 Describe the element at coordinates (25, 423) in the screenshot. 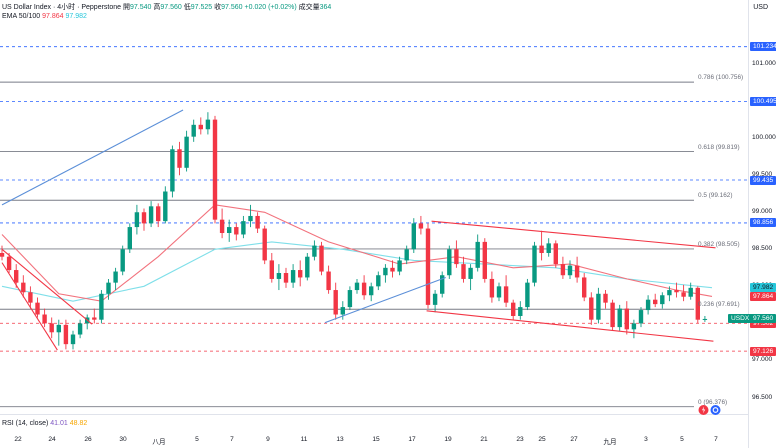

I see `rsi-label: RSI (14, close)` at that location.